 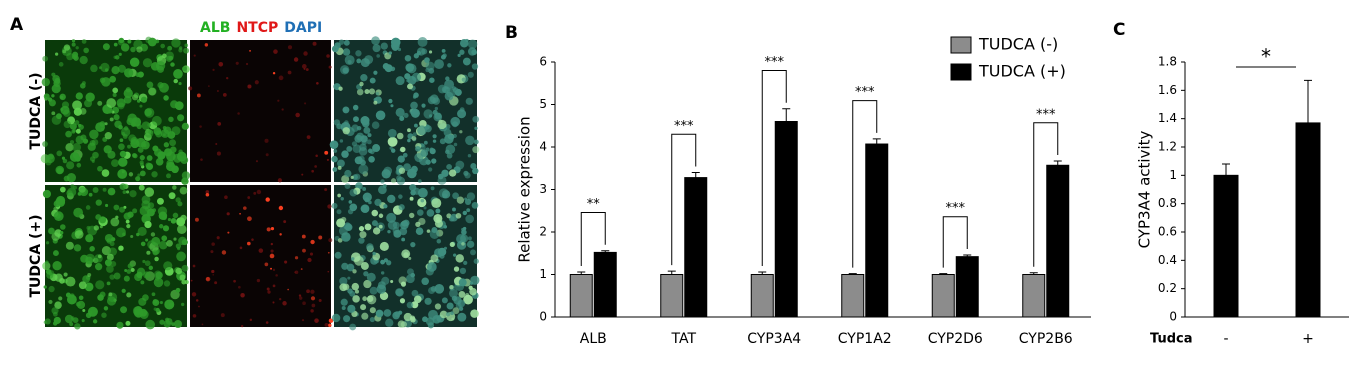 I want to click on legend-label: TUDCA (+), so click(x=1022, y=71).